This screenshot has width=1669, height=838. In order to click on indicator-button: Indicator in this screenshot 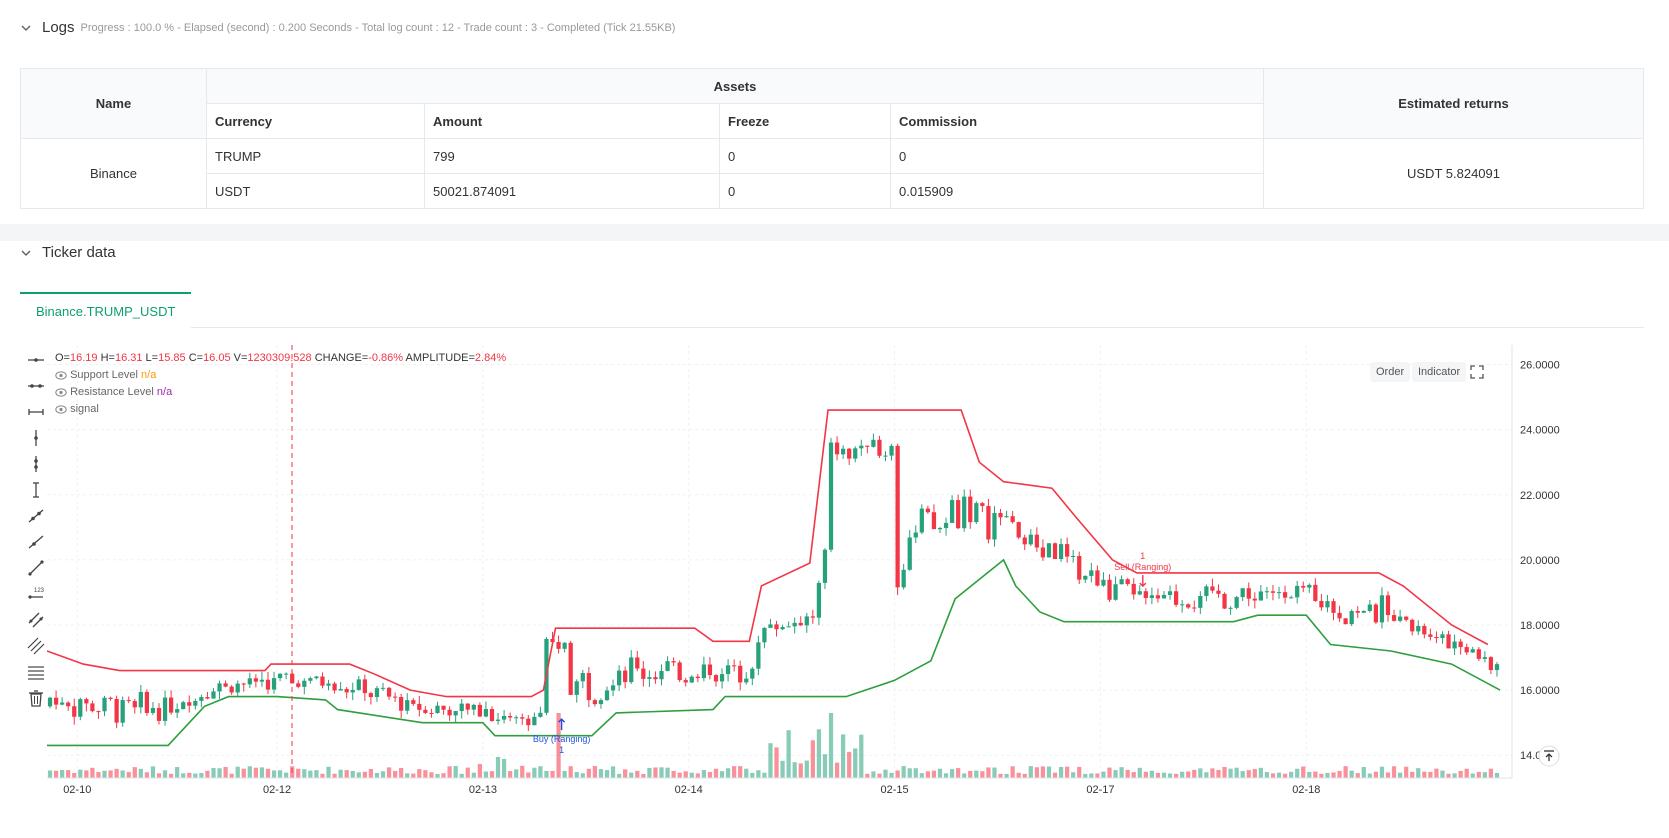, I will do `click(1439, 372)`.